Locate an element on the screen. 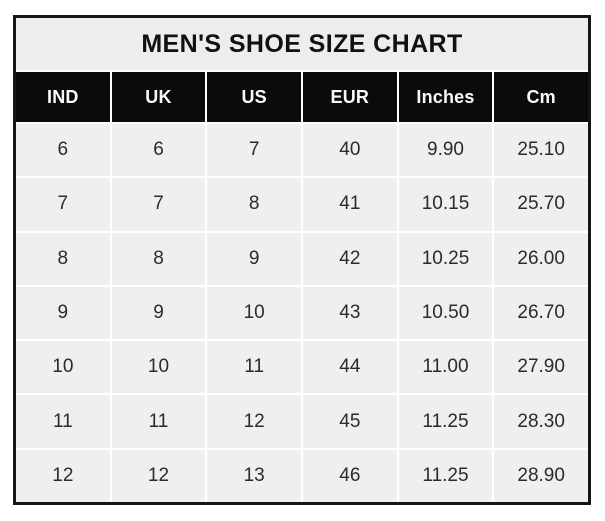 This screenshot has width=605, height=521. table-cell-r5-c2: 12 is located at coordinates (254, 421).